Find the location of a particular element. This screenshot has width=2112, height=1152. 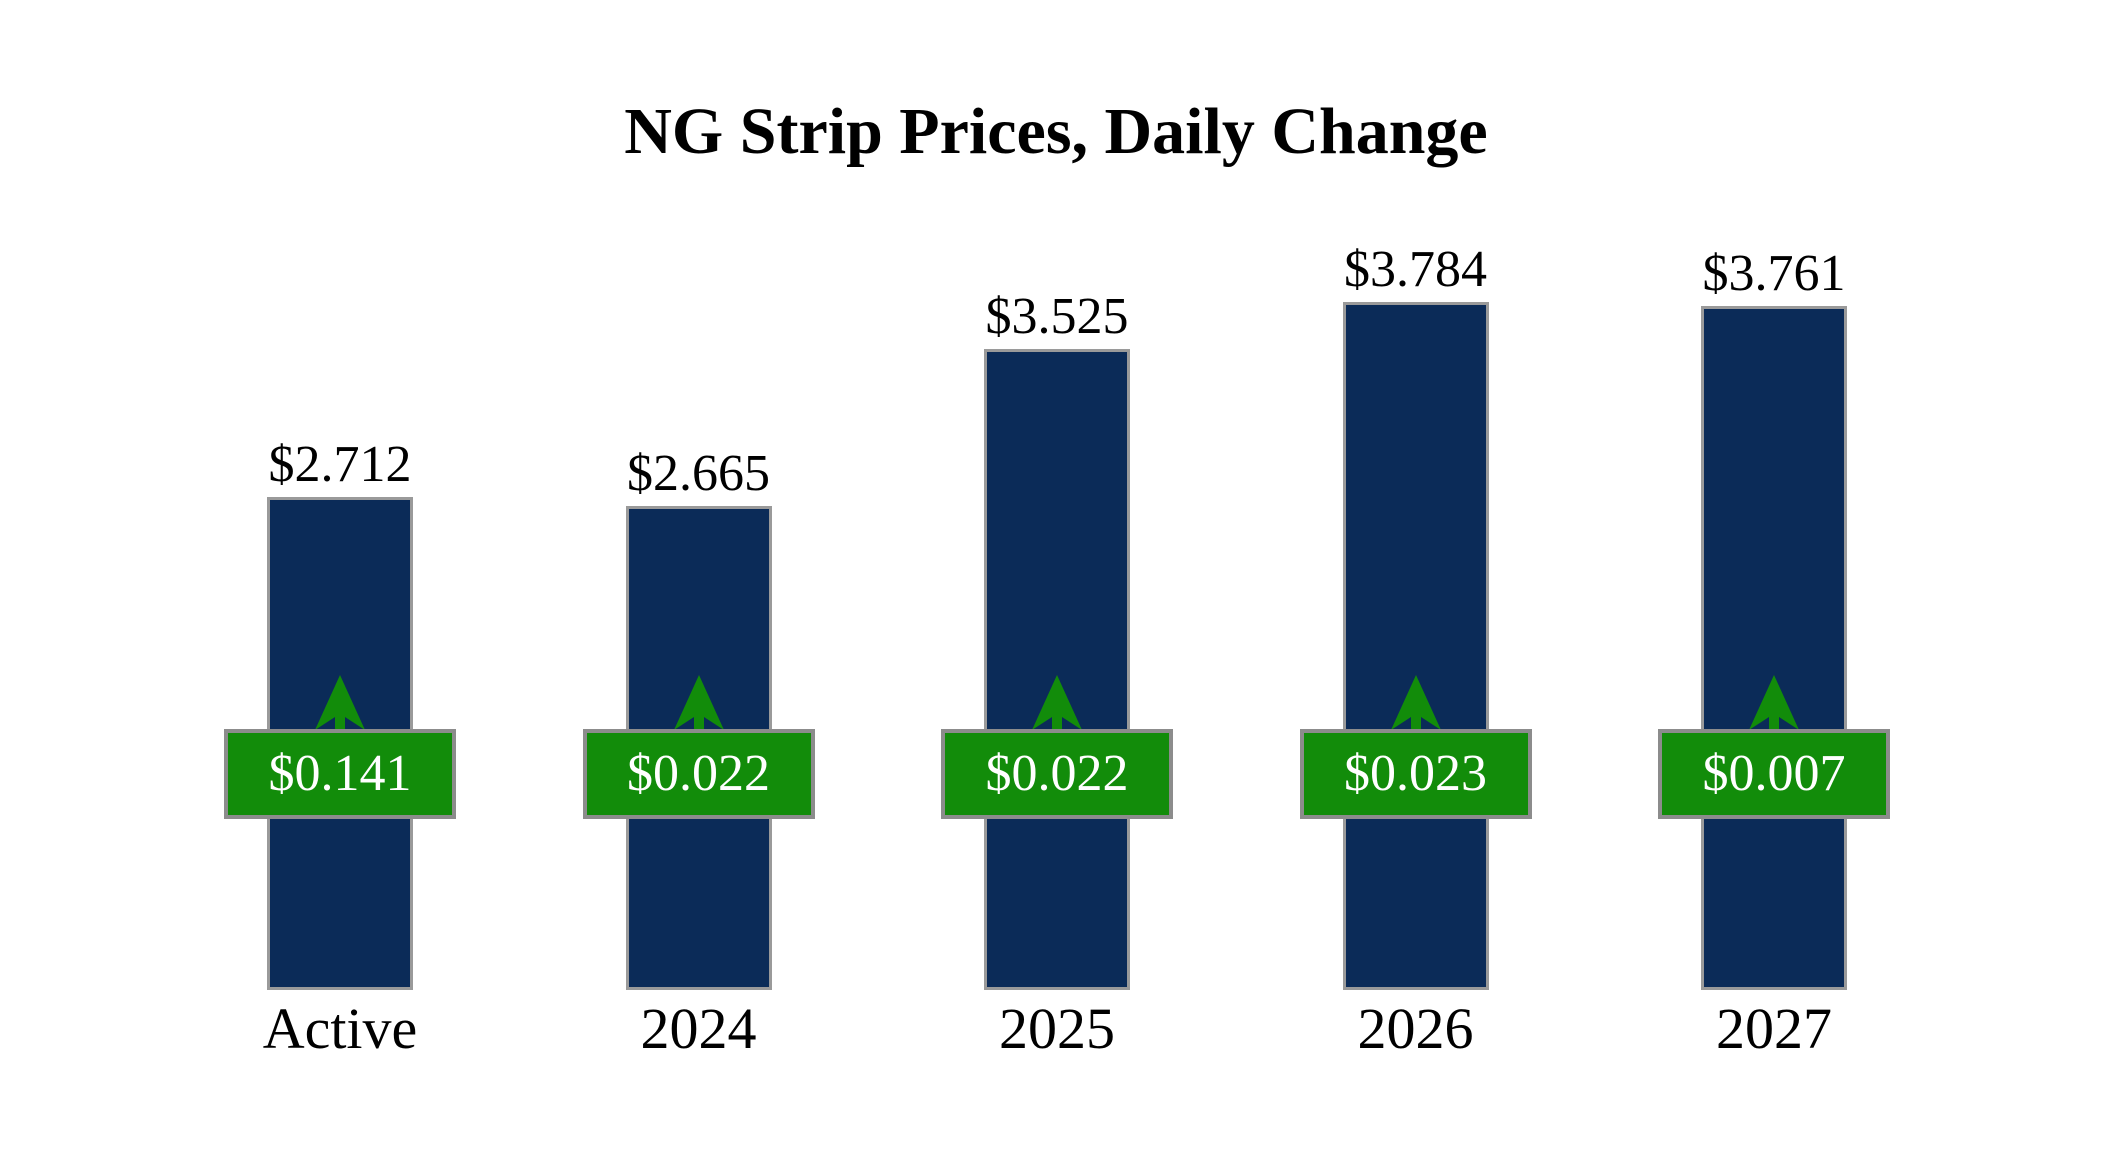

chart-title: NG Strip Prices, Daily Change is located at coordinates (1056, 131).